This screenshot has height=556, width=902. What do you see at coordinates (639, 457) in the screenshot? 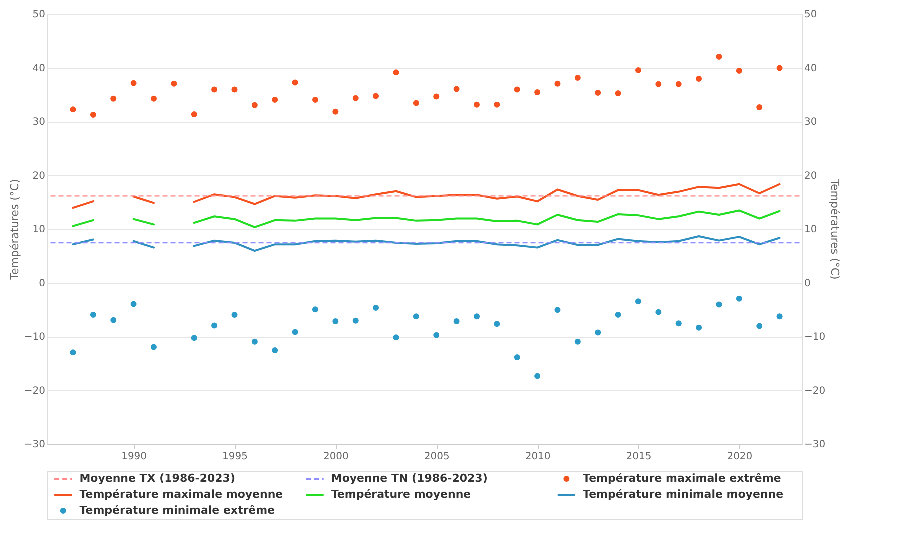
I see `x-tick-label: 2015` at bounding box center [639, 457].